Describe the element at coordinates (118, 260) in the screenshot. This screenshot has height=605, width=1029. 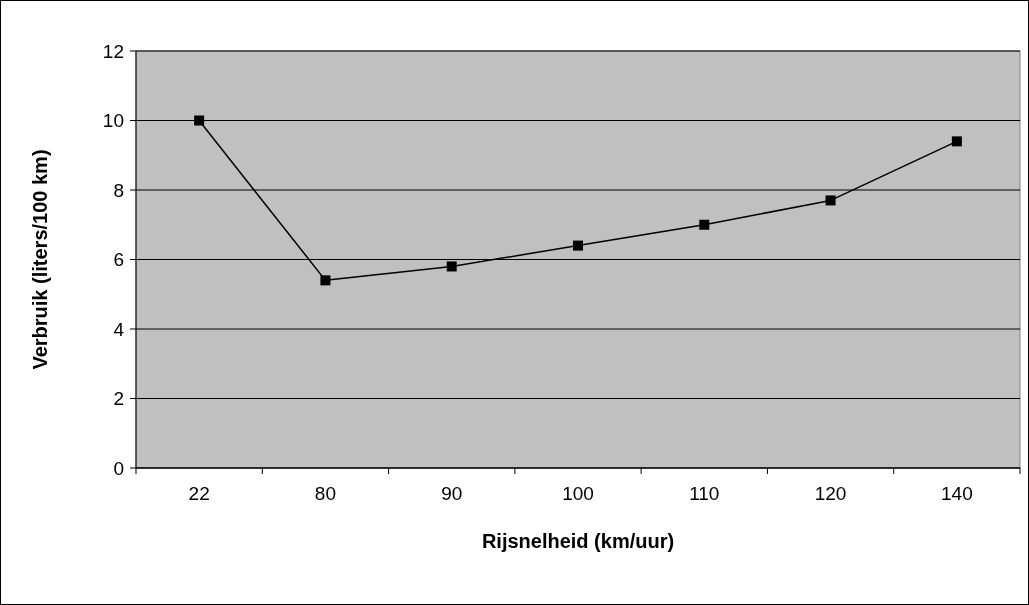
I see `y-tick-label: 6` at that location.